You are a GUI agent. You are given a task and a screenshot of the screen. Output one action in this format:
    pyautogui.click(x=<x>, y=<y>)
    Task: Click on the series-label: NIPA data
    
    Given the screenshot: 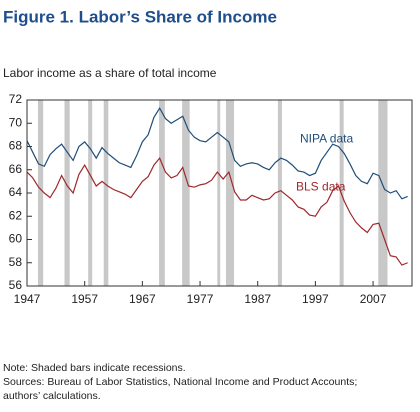 What is the action you would take?
    pyautogui.click(x=326, y=139)
    